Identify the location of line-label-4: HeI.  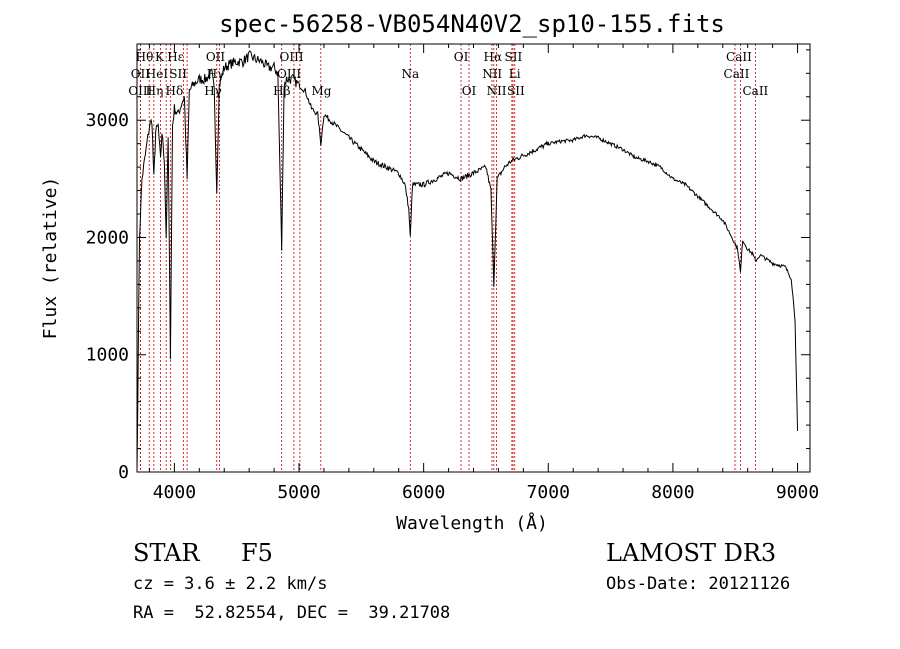
(157, 74).